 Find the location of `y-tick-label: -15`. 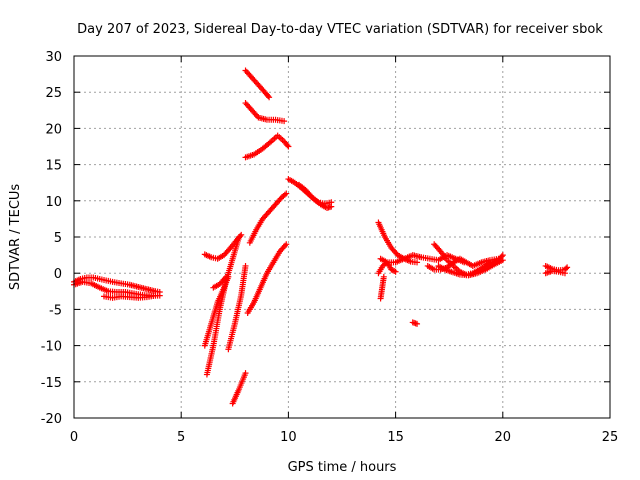

y-tick-label: -15 is located at coordinates (51, 383).